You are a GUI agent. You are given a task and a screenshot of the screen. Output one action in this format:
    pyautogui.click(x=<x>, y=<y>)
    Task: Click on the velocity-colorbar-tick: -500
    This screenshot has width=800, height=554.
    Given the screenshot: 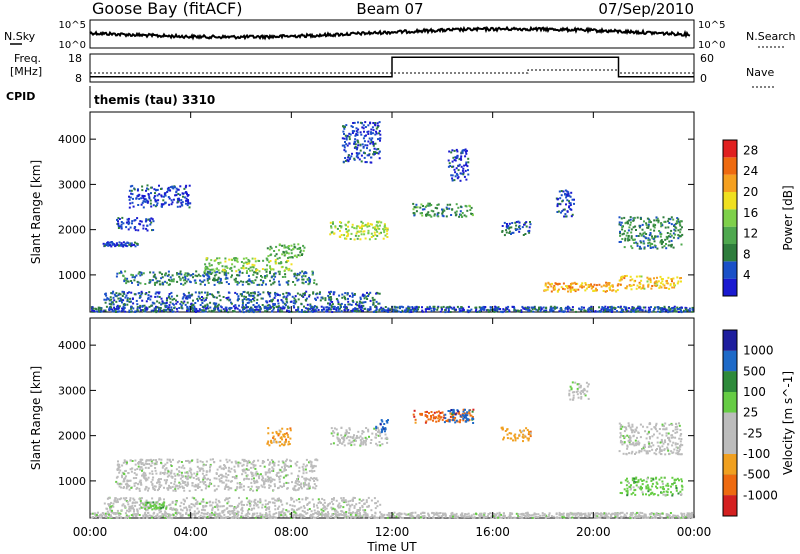 What is the action you would take?
    pyautogui.click(x=756, y=475)
    